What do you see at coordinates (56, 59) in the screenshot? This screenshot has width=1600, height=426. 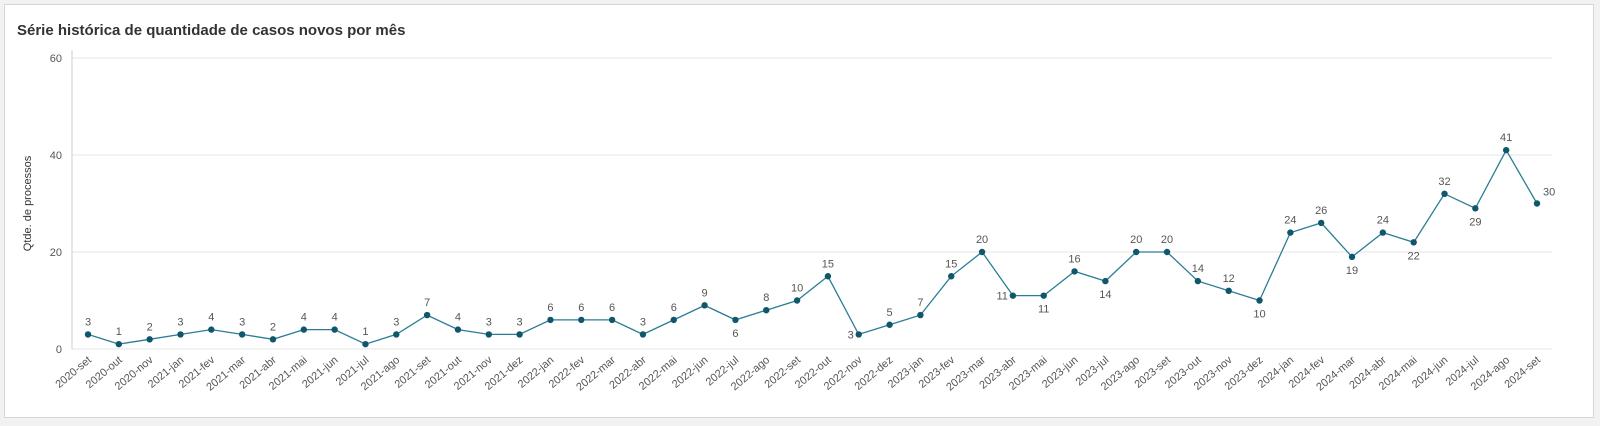 I see `y-tick-label: 60` at bounding box center [56, 59].